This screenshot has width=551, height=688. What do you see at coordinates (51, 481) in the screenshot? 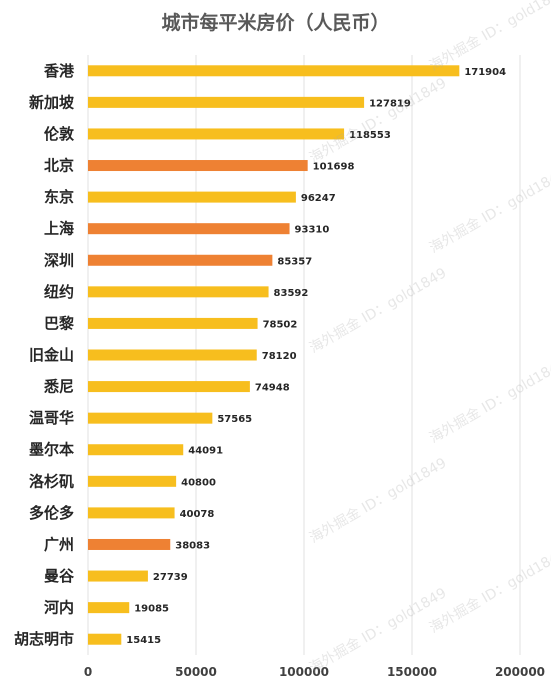
I see `category-label: 洛杉矶` at bounding box center [51, 481].